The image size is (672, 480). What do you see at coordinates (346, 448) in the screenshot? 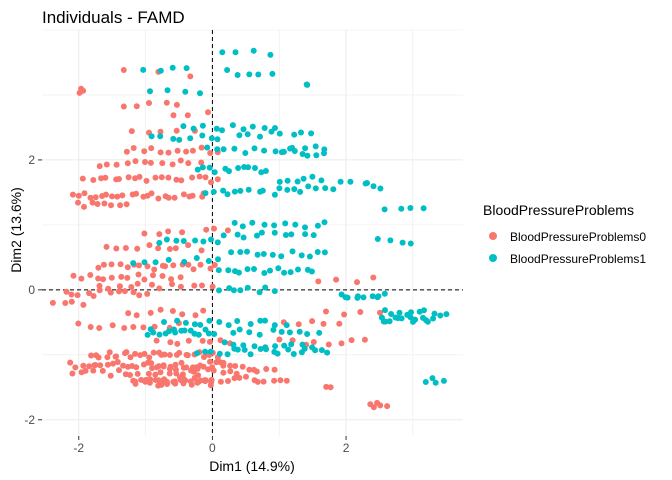
I see `x-tick-label: 2` at bounding box center [346, 448].